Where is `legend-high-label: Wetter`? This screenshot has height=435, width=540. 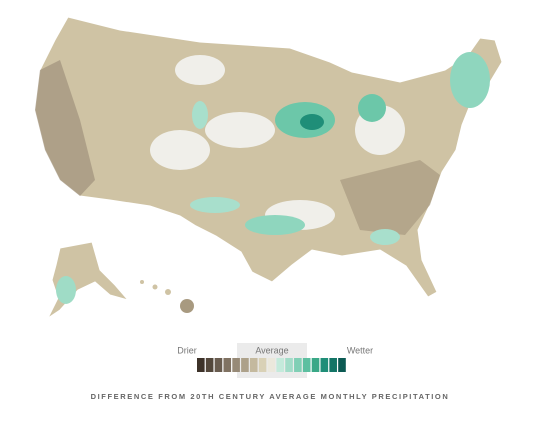 legend-high-label: Wetter is located at coordinates (360, 350).